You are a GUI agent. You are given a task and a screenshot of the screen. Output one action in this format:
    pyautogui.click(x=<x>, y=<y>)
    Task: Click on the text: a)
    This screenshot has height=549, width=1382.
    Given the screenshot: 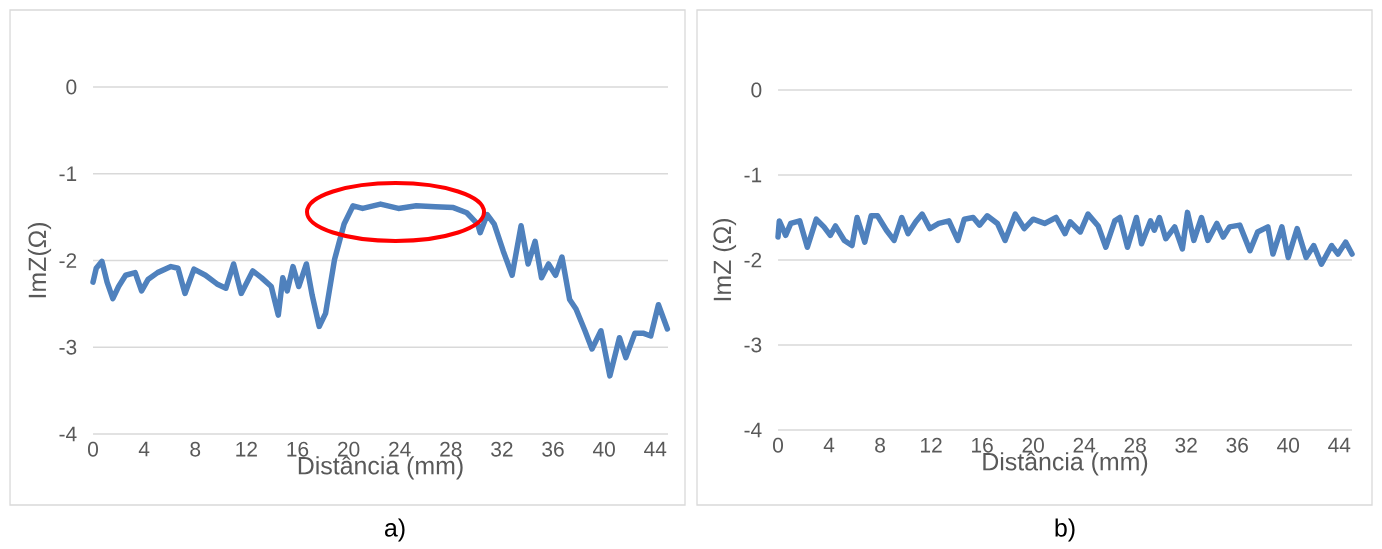 What is the action you would take?
    pyautogui.click(x=395, y=530)
    